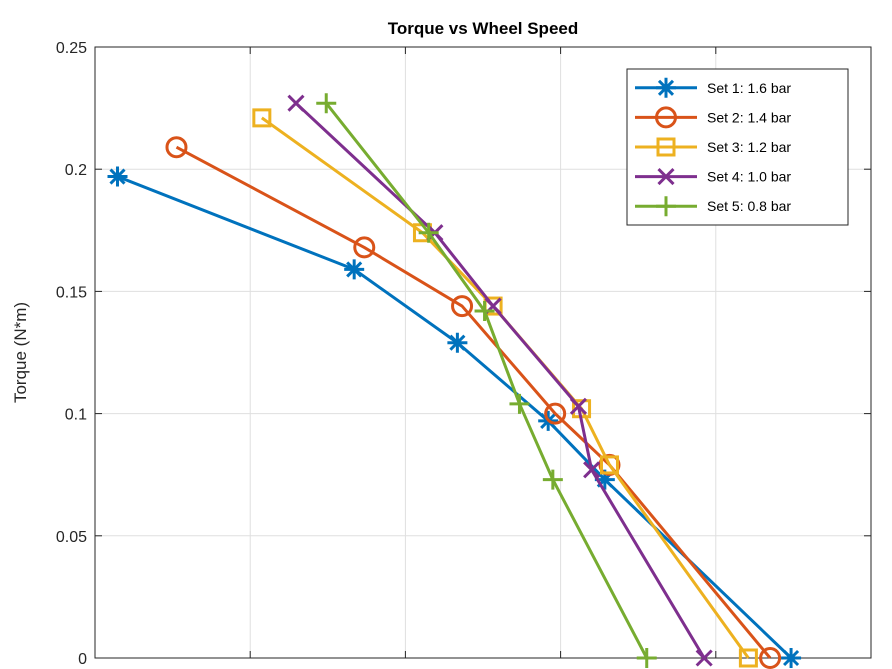 The height and width of the screenshot is (669, 892). I want to click on legend-item: Set 3: 1.2 bar, so click(713, 147).